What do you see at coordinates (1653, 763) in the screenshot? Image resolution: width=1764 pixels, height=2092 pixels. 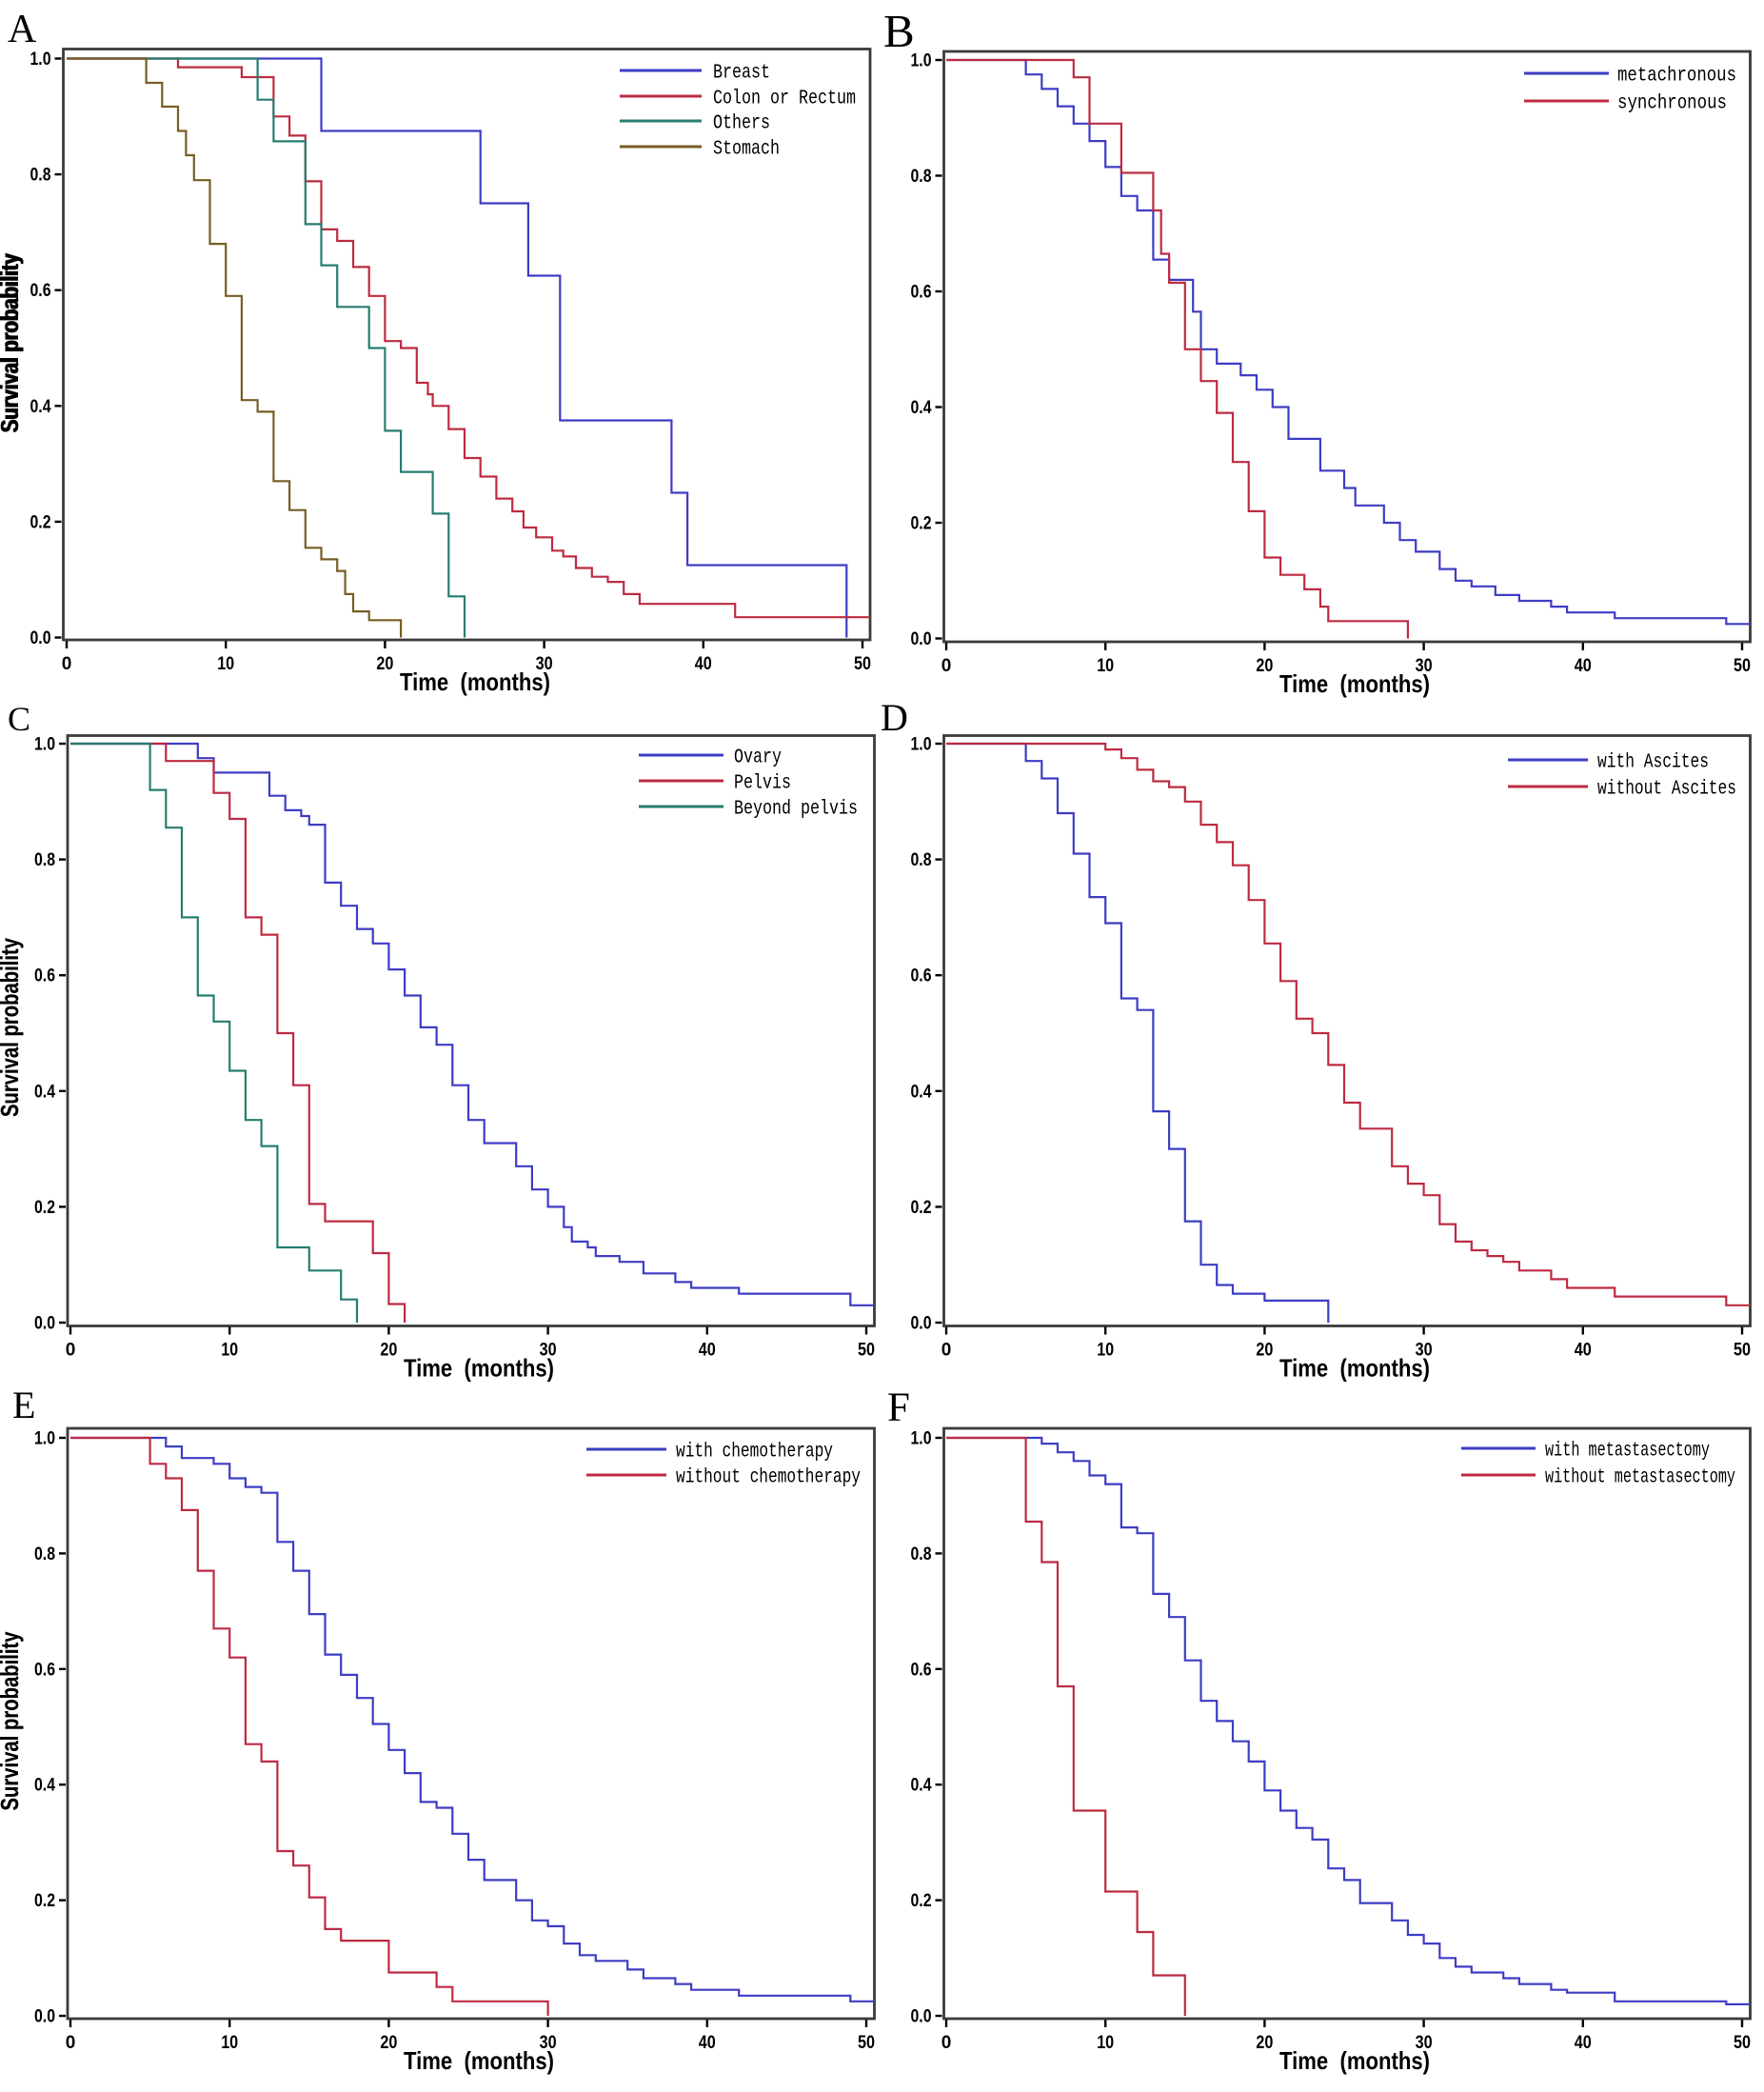 I see `svg-text: with Ascites` at bounding box center [1653, 763].